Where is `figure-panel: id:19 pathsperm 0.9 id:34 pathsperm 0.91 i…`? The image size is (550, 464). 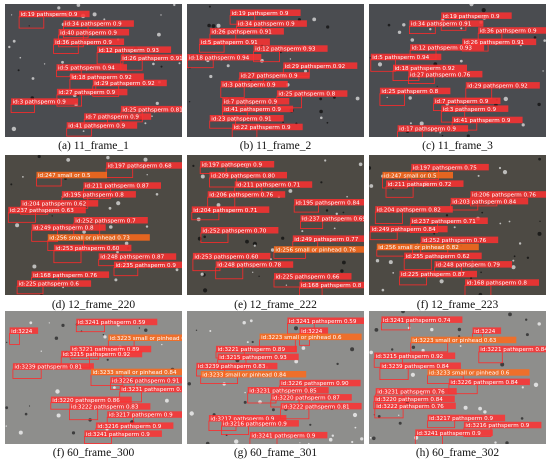
figure-panel: id:19 pathsperm 0.9 id:34 pathsperm 0.91 i… is located at coordinates (457, 79).